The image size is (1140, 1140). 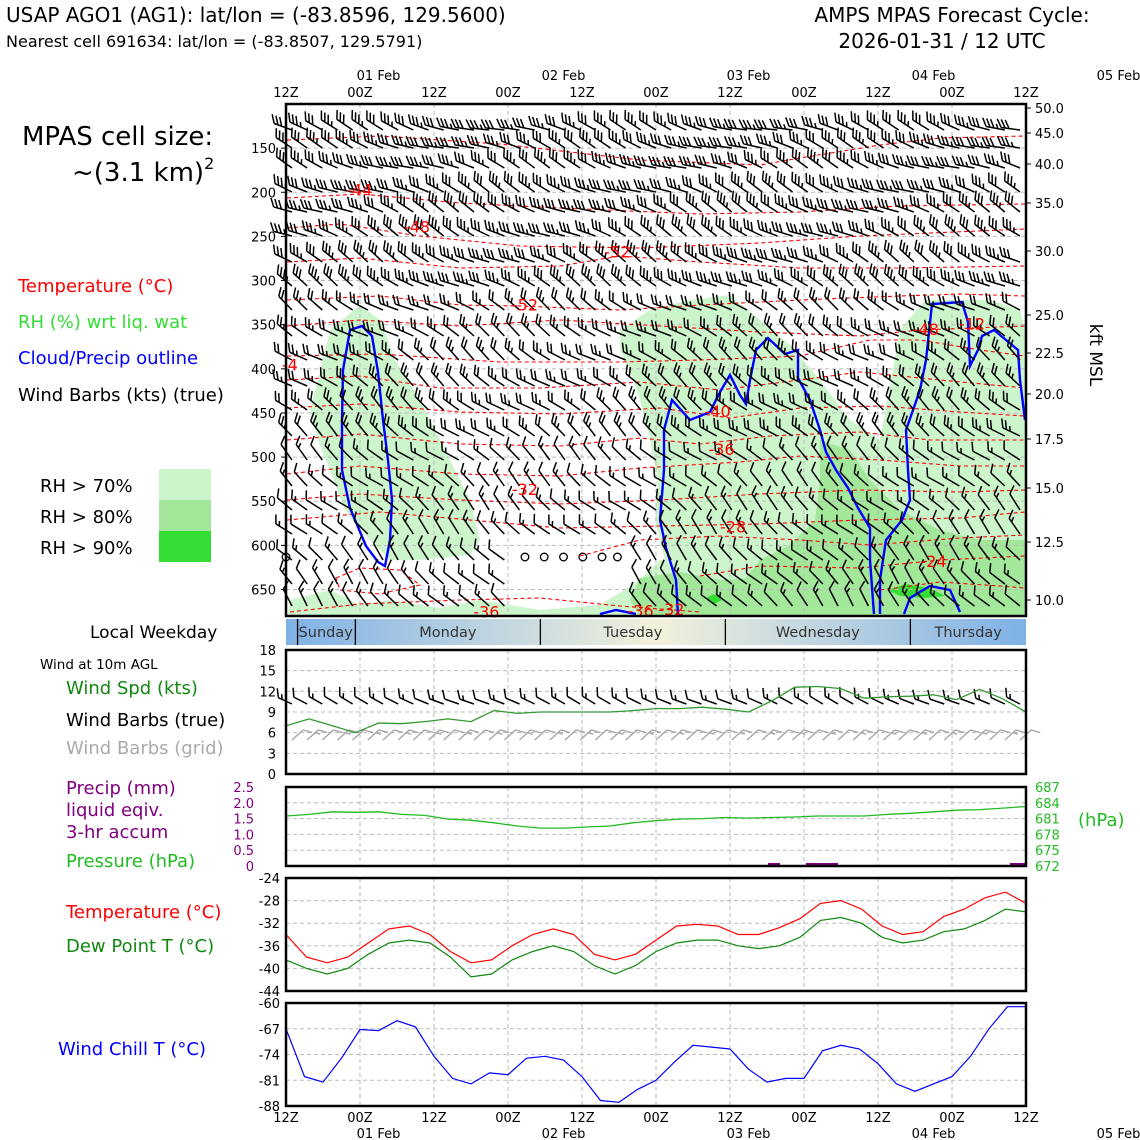 What do you see at coordinates (117, 137) in the screenshot?
I see `cell-size-label: MPAS cell size:` at bounding box center [117, 137].